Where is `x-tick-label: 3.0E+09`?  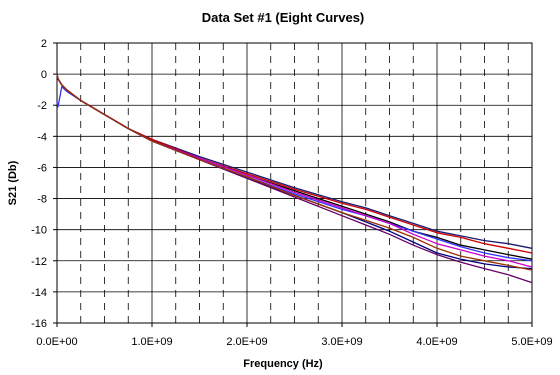 x-tick-label: 3.0E+09 is located at coordinates (341, 342).